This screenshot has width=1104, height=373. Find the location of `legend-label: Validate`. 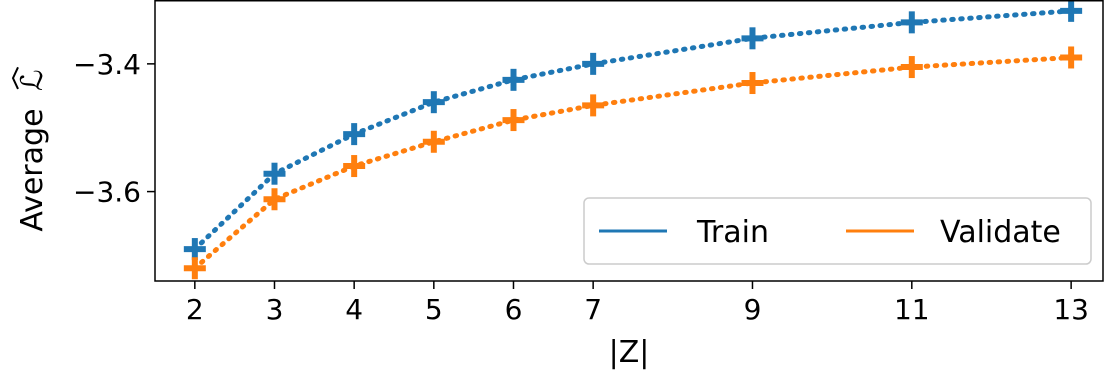

legend-label: Validate is located at coordinates (1000, 232).